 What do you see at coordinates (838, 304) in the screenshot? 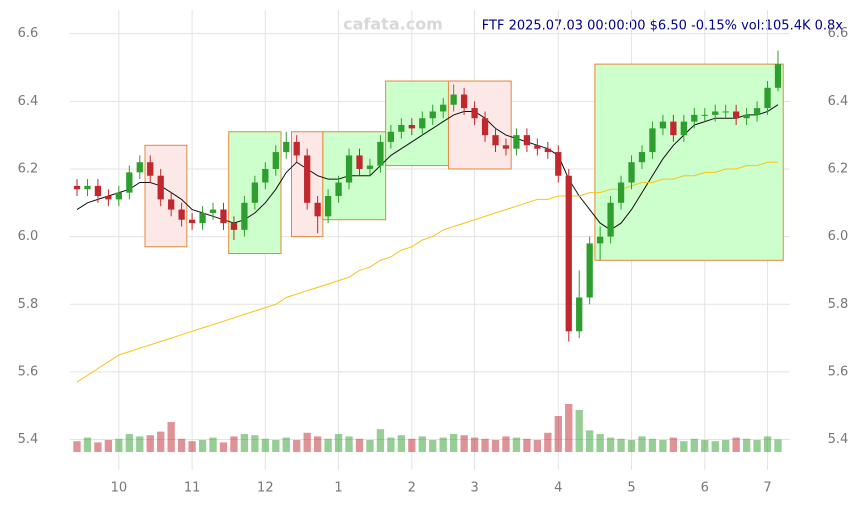
I see `y-tick-label-right: 5.8` at bounding box center [838, 304].